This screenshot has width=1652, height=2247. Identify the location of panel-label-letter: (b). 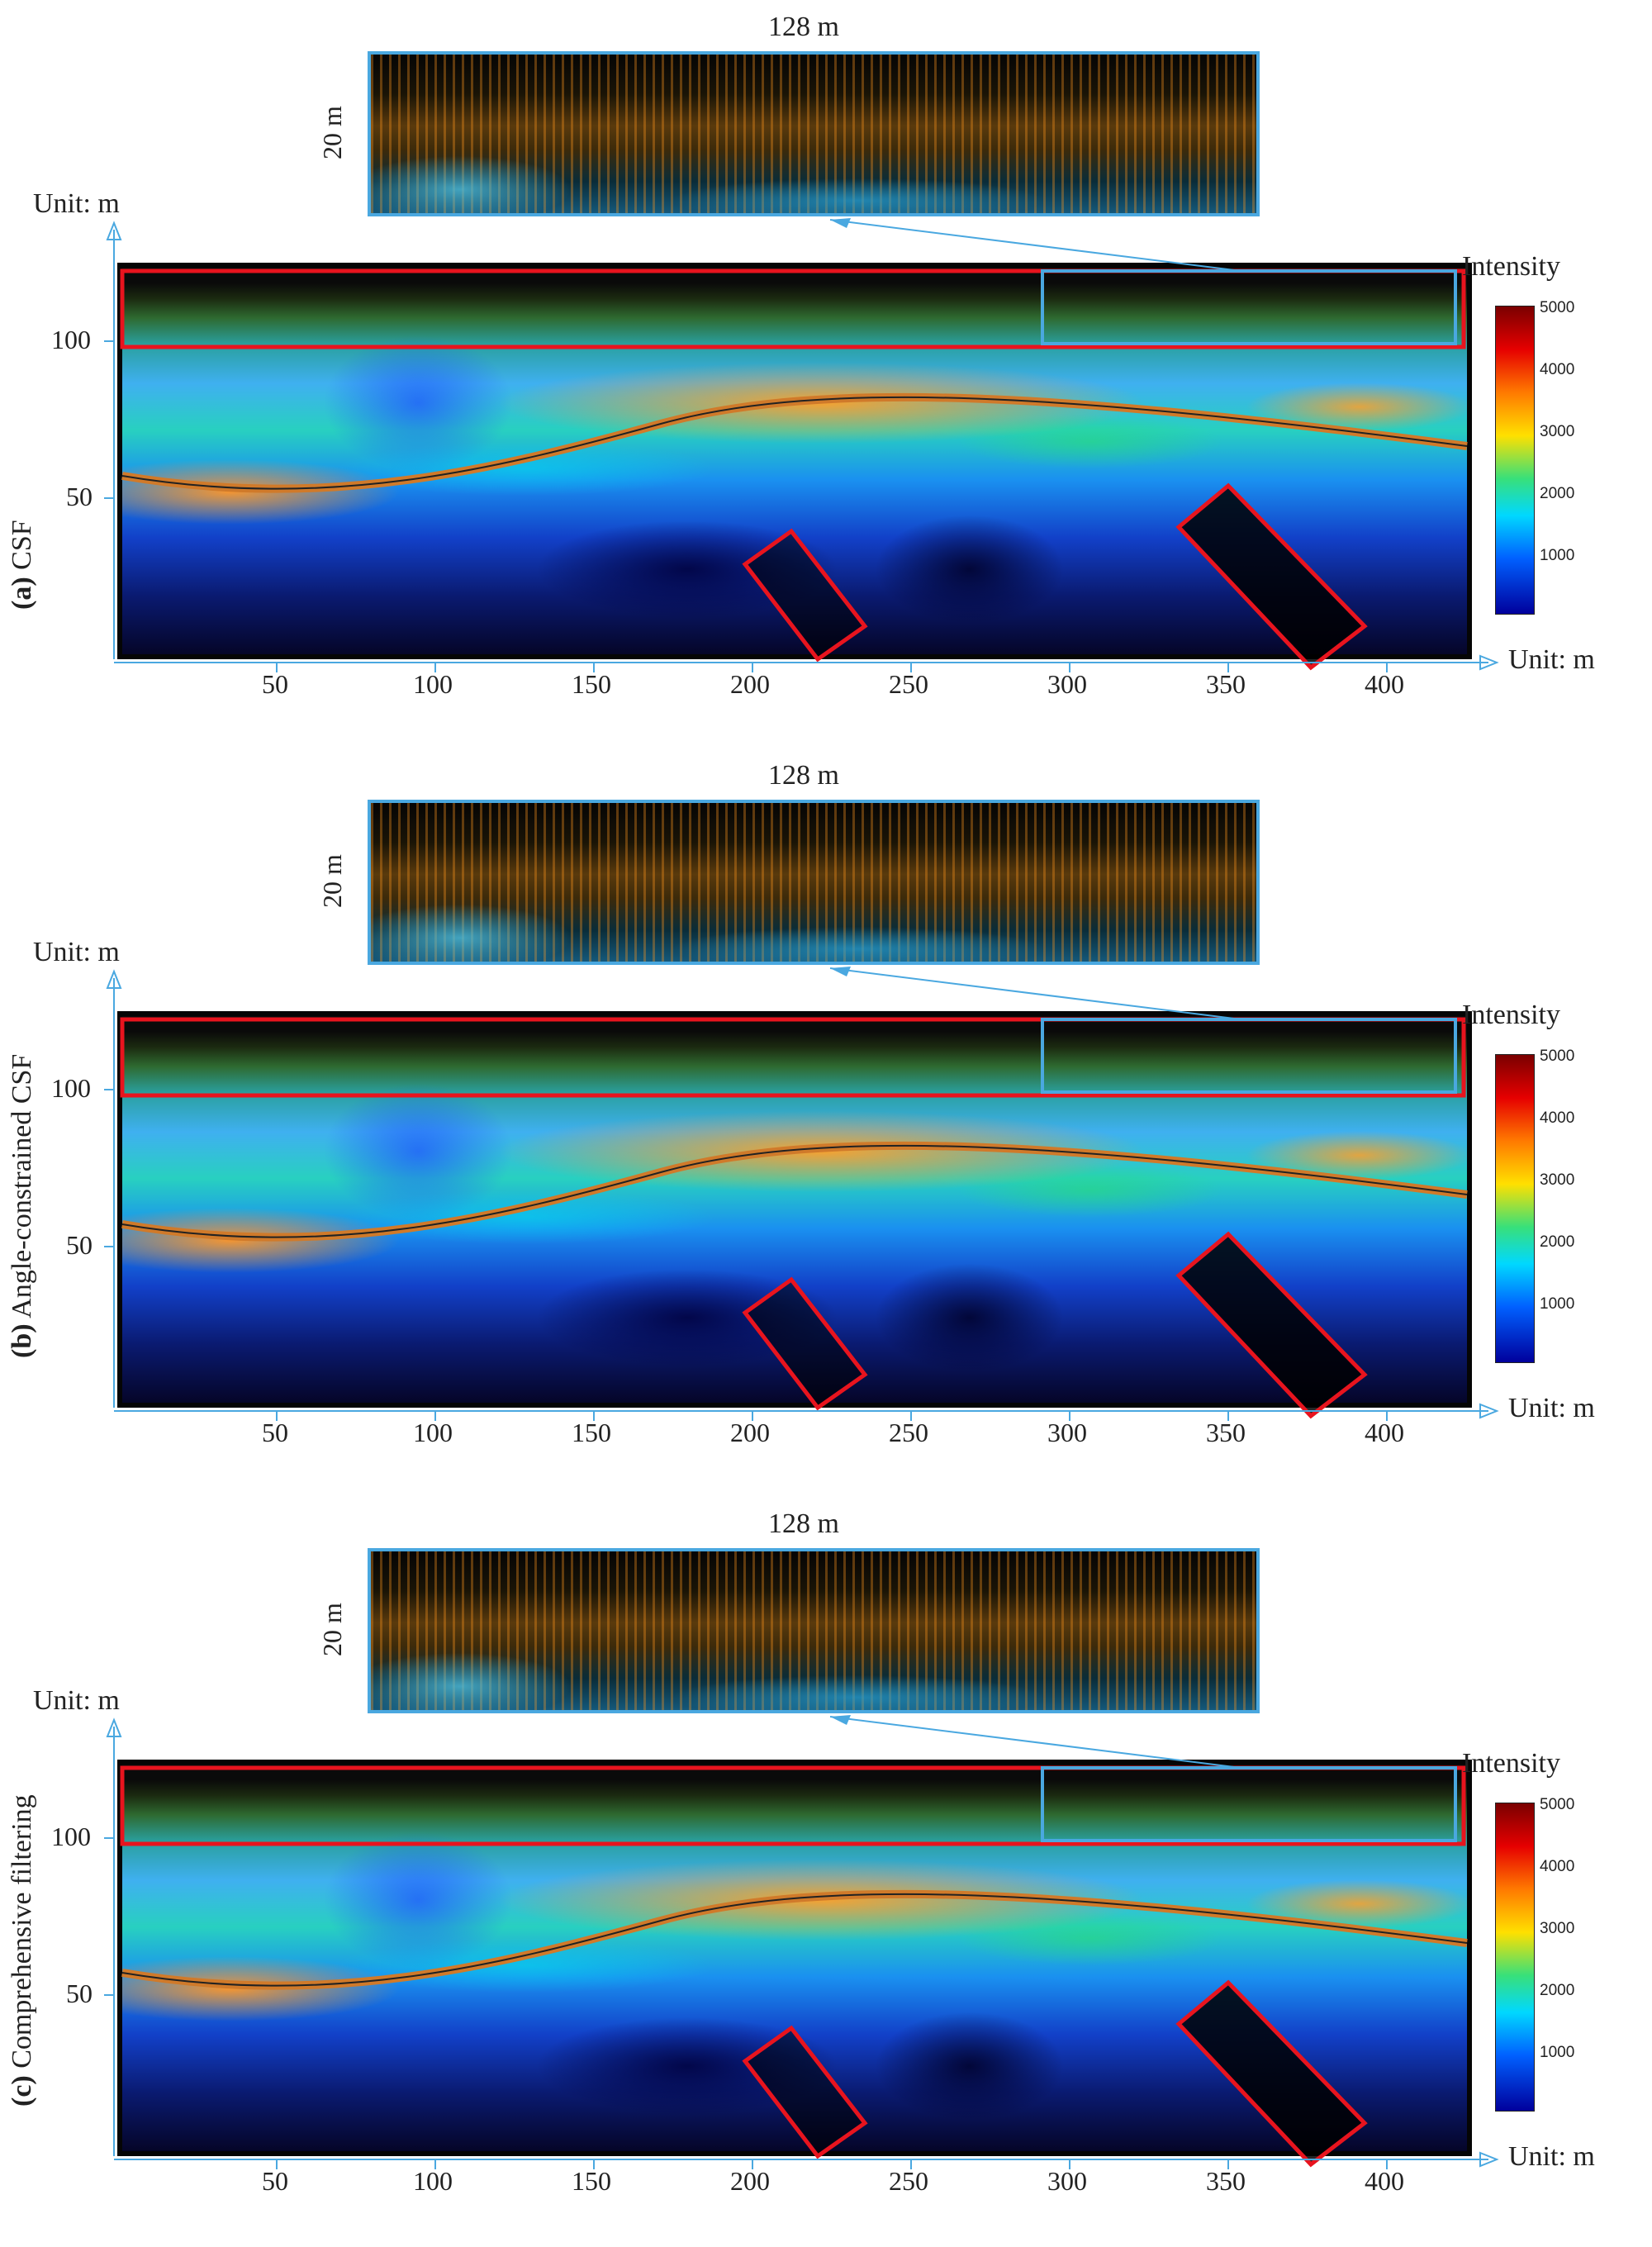
(22, 1340).